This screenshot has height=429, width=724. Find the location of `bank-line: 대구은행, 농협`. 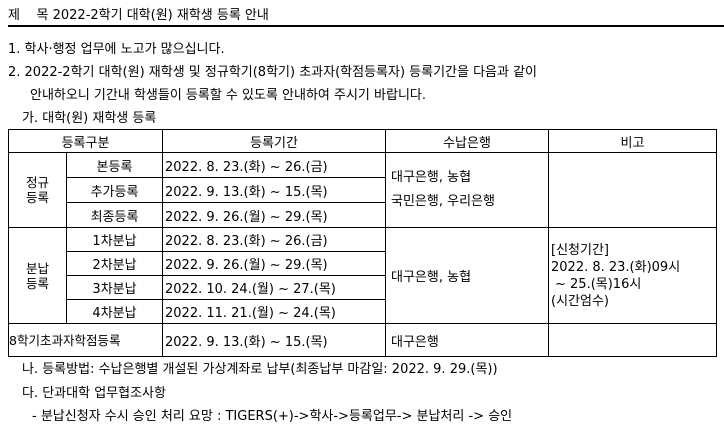

bank-line: 대구은행, 농협 is located at coordinates (431, 177).